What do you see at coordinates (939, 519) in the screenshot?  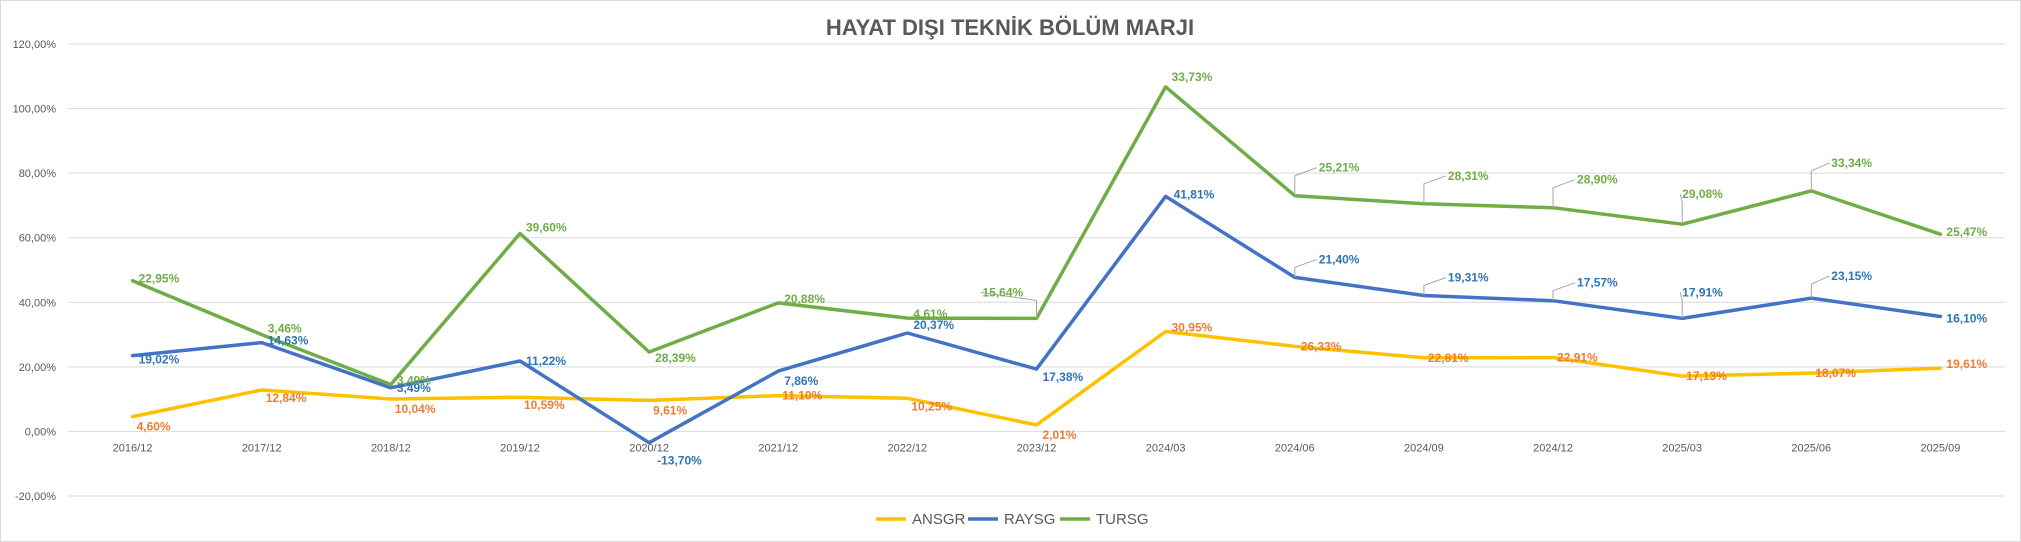 I see `legend-label: ANSGR` at bounding box center [939, 519].